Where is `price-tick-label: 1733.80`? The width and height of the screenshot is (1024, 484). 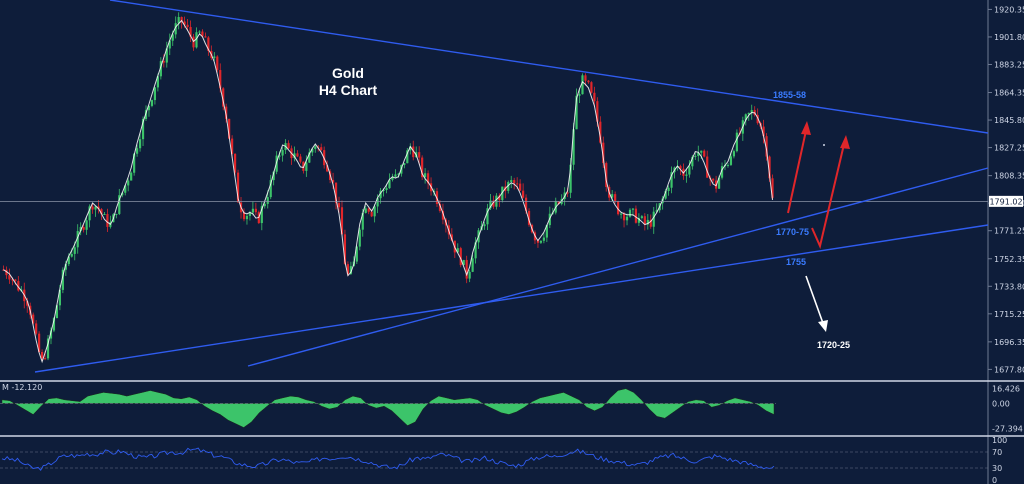
price-tick-label: 1733.80 is located at coordinates (1009, 286).